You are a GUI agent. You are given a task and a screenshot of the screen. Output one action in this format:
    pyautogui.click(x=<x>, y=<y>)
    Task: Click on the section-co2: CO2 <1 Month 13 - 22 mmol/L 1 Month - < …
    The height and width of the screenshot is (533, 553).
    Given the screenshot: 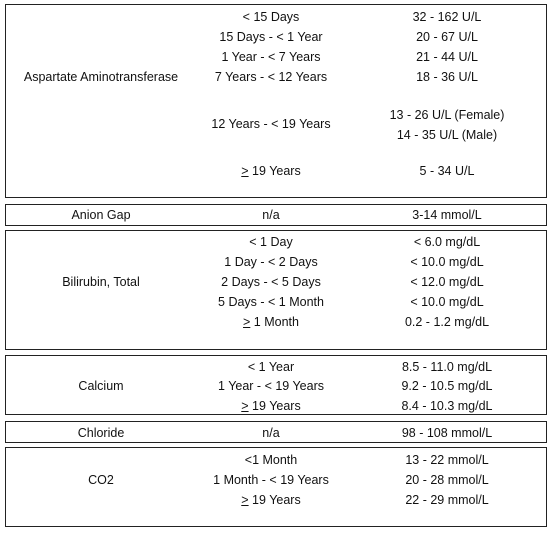 What is the action you would take?
    pyautogui.click(x=276, y=487)
    